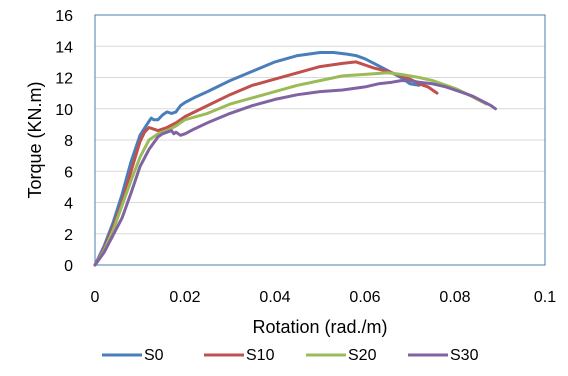 This screenshot has width=568, height=376. What do you see at coordinates (324, 297) in the screenshot?
I see `x-tick-labels: 0 0.02 0.04 0.06 0.08 0.1` at bounding box center [324, 297].